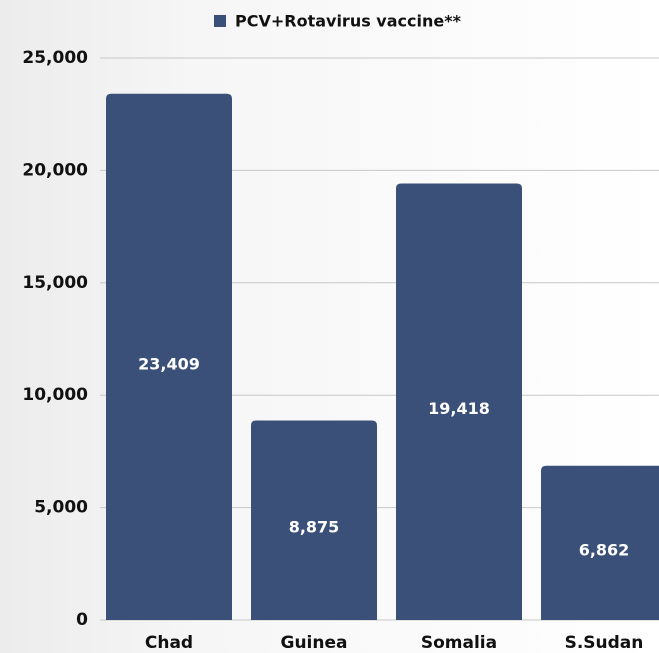  Describe the element at coordinates (55, 395) in the screenshot. I see `y-tick-label: 10,000` at that location.